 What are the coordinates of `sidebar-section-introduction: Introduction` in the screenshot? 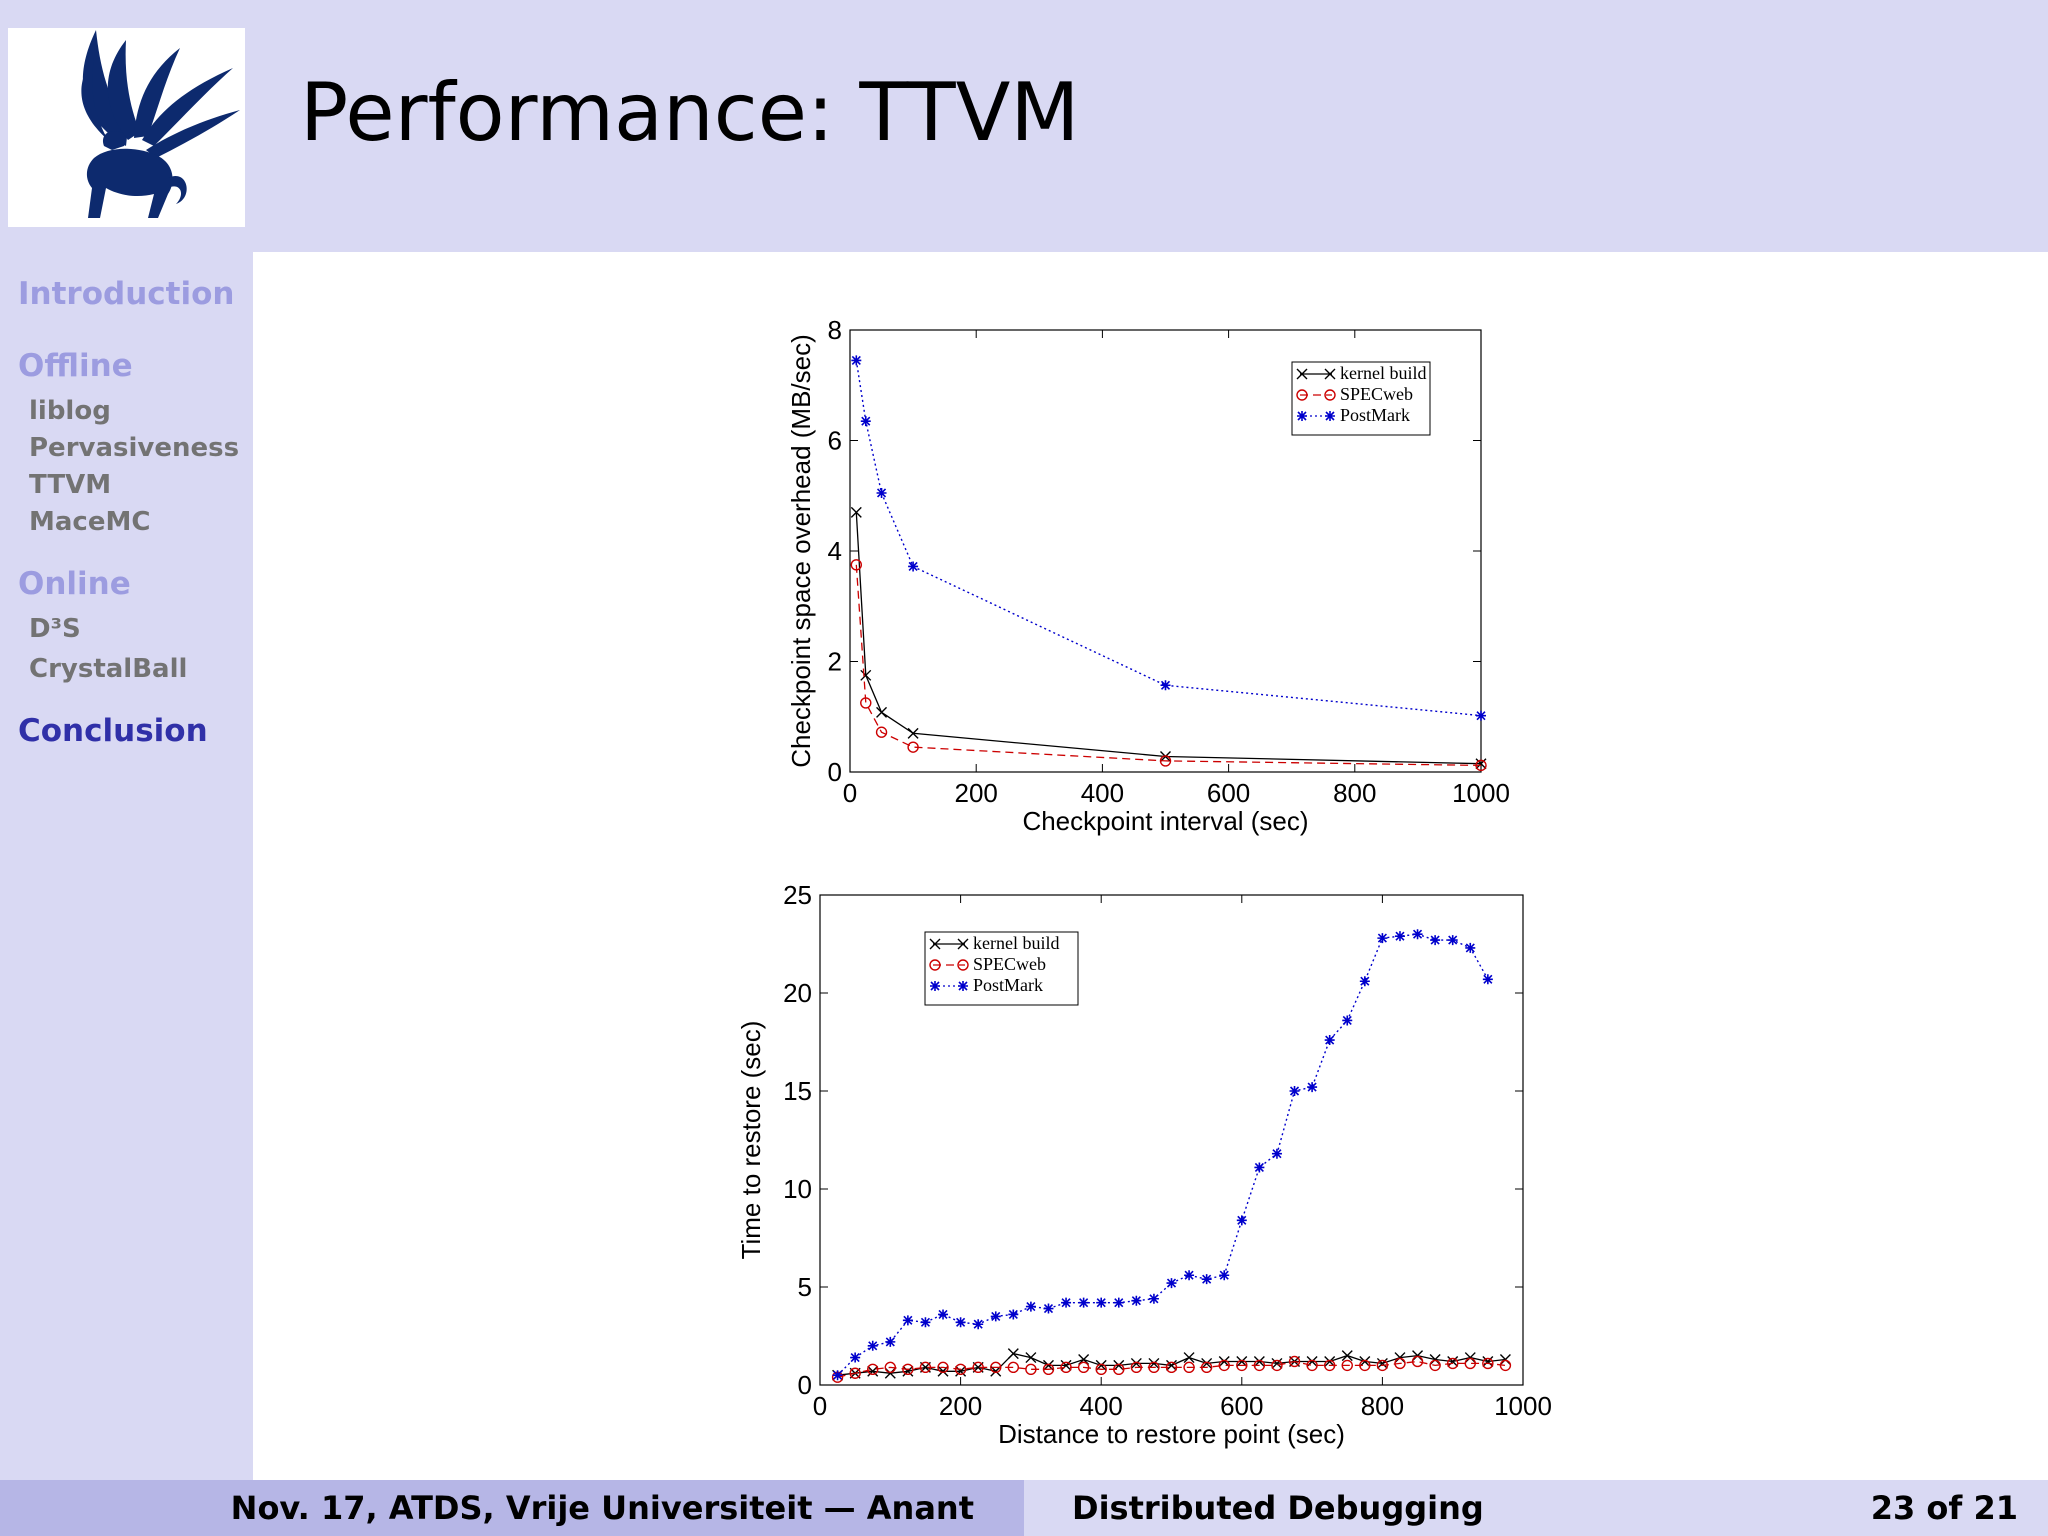 It's located at (126, 294).